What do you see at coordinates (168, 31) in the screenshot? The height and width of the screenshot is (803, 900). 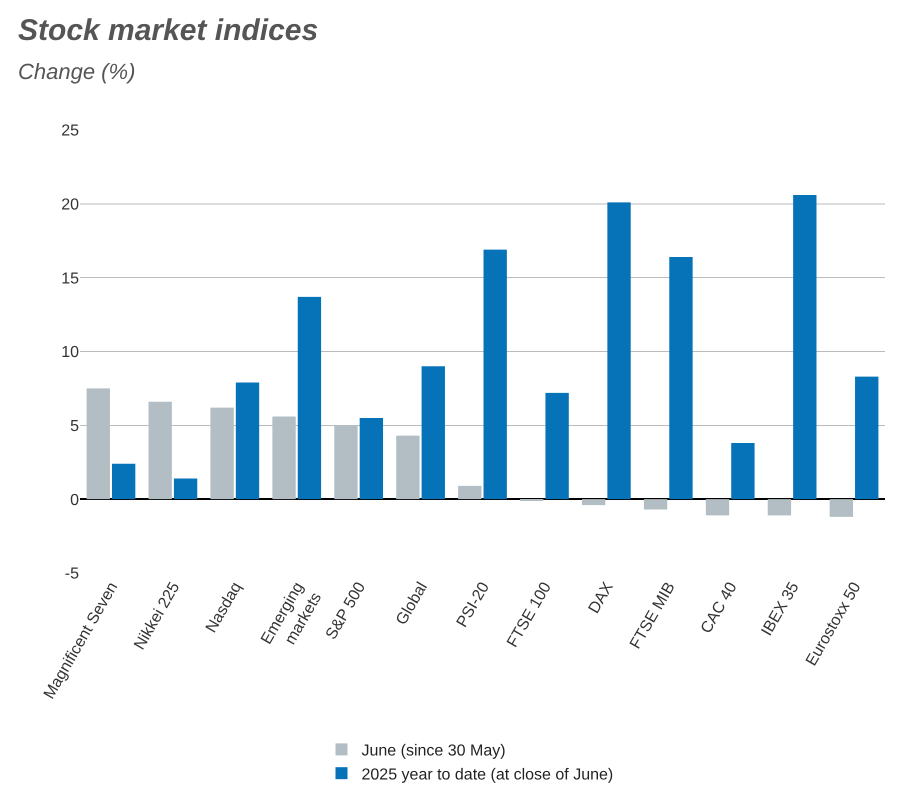 I see `chart-title: Stock market indices` at bounding box center [168, 31].